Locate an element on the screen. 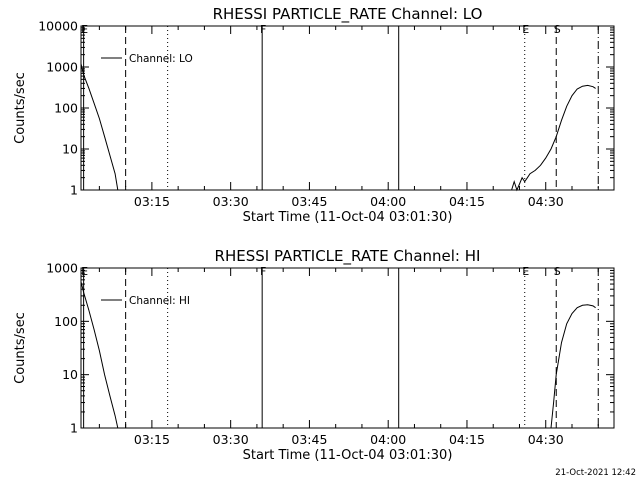  timestamp: 21-Oct-2021 12:42 is located at coordinates (595, 473).